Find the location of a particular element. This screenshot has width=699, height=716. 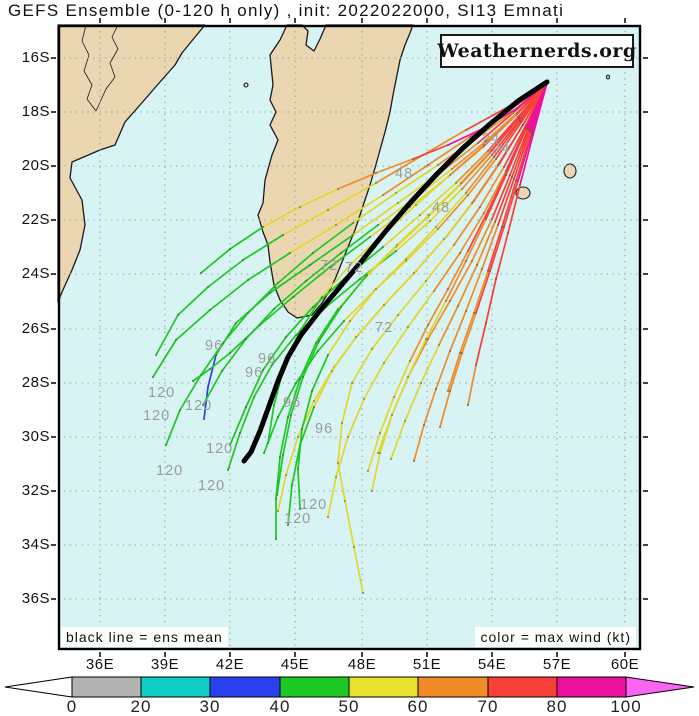

legend-note-color: color = max wind (kt) is located at coordinates (555, 637).